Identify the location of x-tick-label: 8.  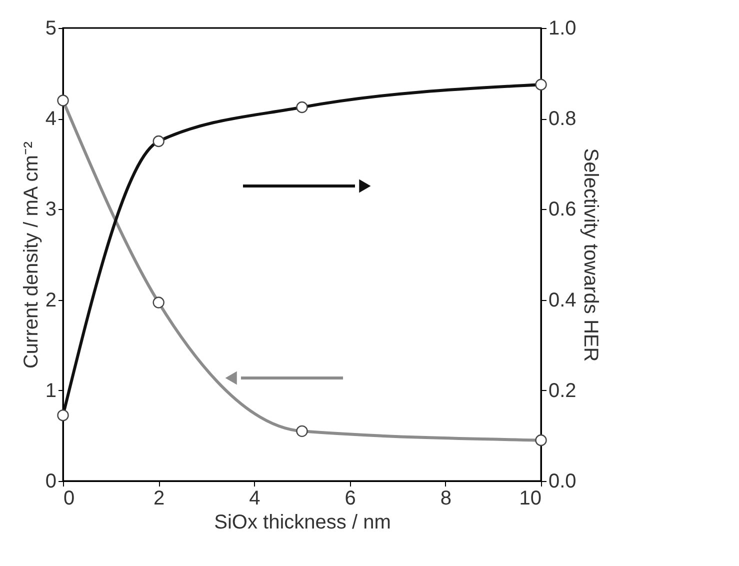
(446, 499).